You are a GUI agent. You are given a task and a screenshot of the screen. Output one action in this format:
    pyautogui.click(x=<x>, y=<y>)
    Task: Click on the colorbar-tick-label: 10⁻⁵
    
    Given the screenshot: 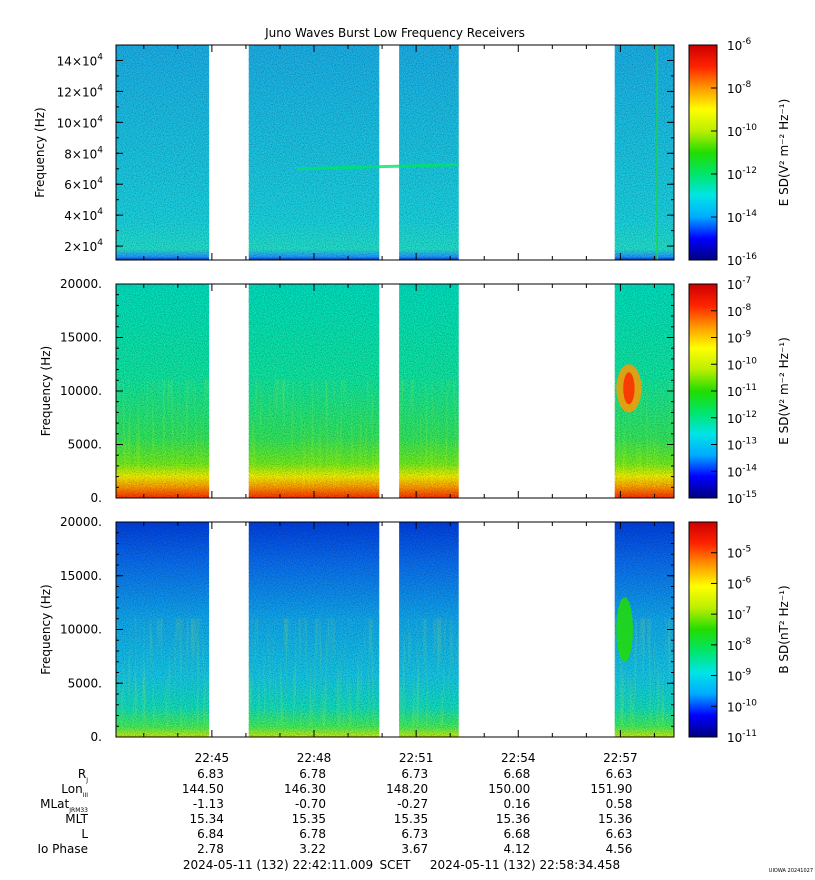 What is the action you would take?
    pyautogui.click(x=739, y=553)
    